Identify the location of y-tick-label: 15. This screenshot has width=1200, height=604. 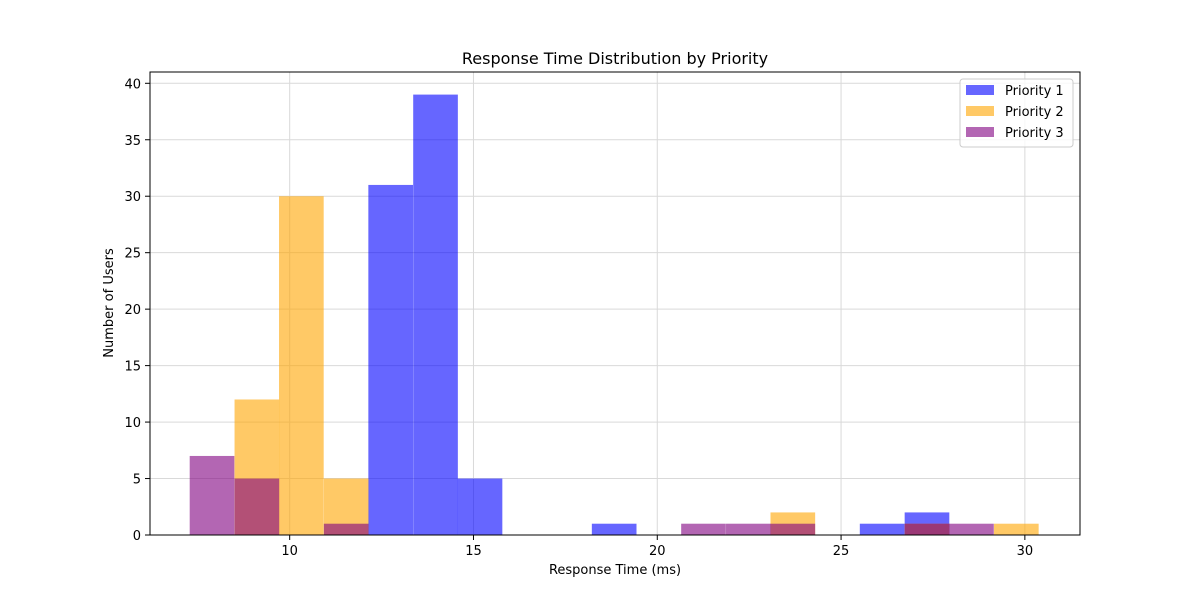
(132, 367).